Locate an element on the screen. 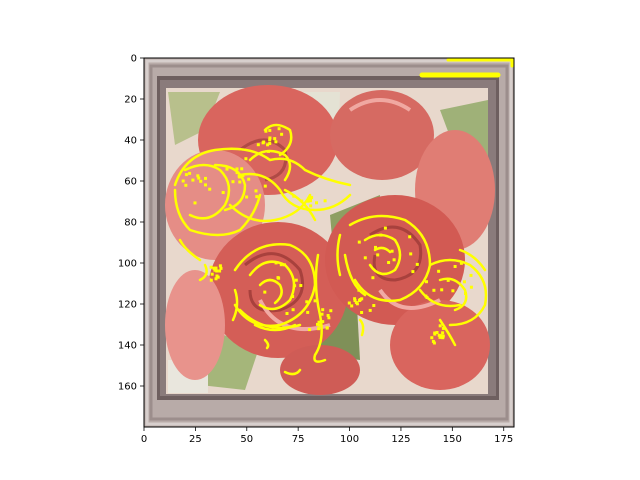 This screenshot has width=640, height=480. y-tick-label: 100 is located at coordinates (127, 264).